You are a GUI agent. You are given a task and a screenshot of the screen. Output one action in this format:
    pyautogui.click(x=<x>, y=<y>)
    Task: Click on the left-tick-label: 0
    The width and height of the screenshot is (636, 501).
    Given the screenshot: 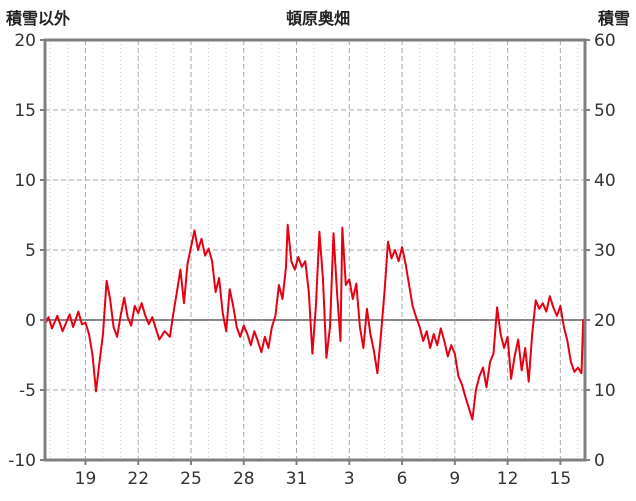 What is the action you would take?
    pyautogui.click(x=30, y=321)
    